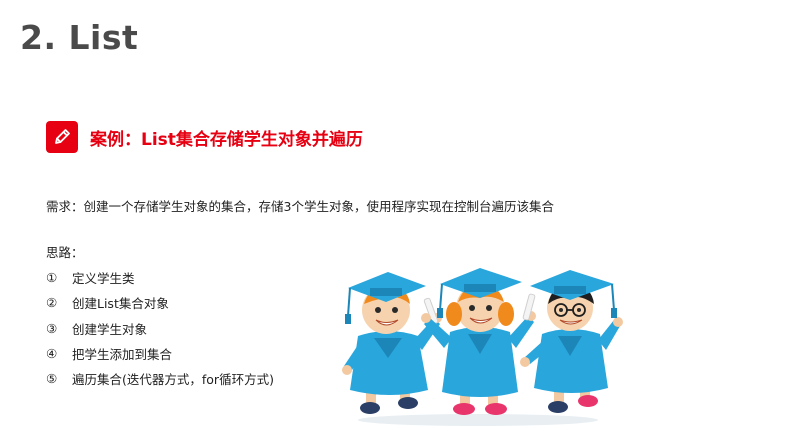  What do you see at coordinates (122, 355) in the screenshot?
I see `step-text: 把学生添加到集合` at bounding box center [122, 355].